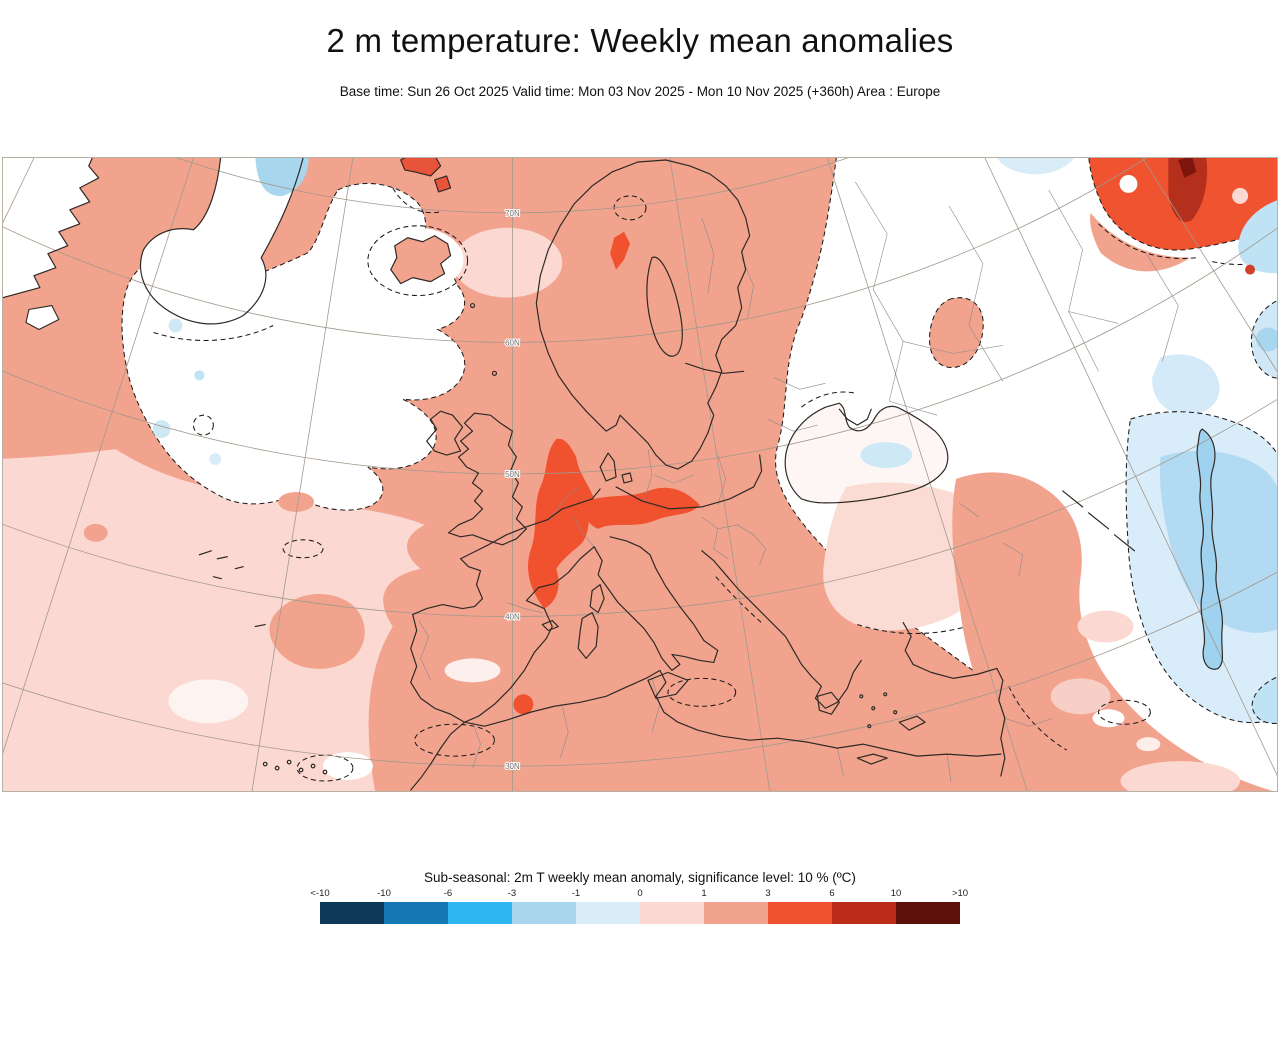 The image size is (1280, 1048). Describe the element at coordinates (512, 213) in the screenshot. I see `graticule-label: 70N` at that location.